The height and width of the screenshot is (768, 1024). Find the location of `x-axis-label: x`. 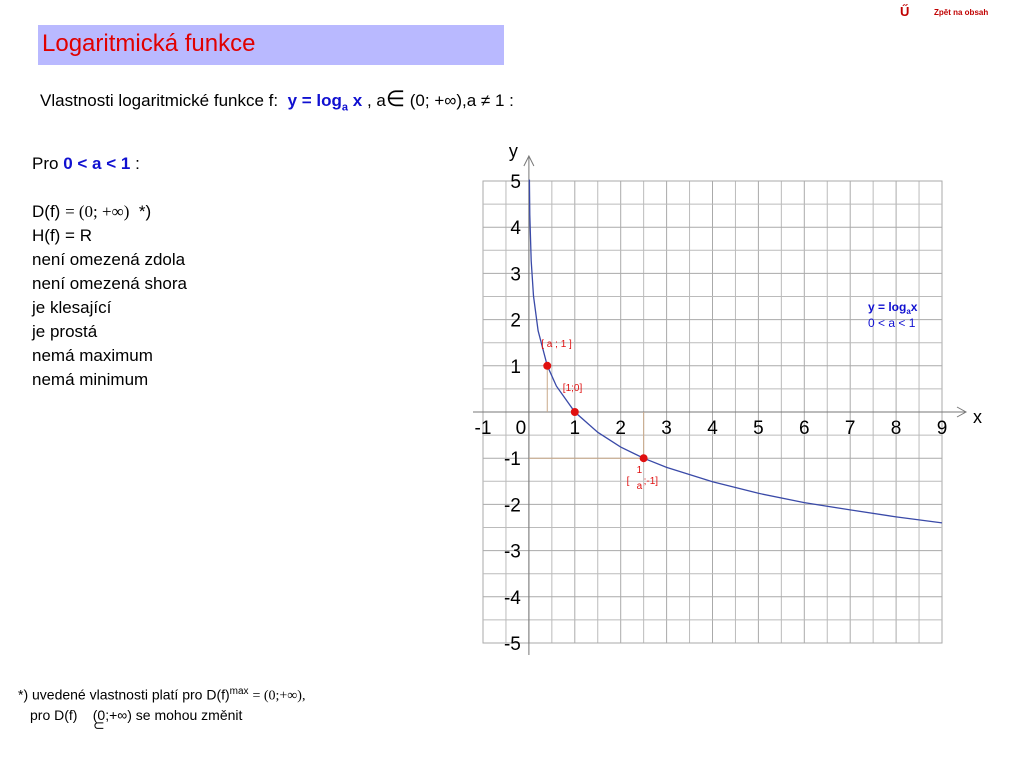

x-axis-label: x is located at coordinates (977, 417).